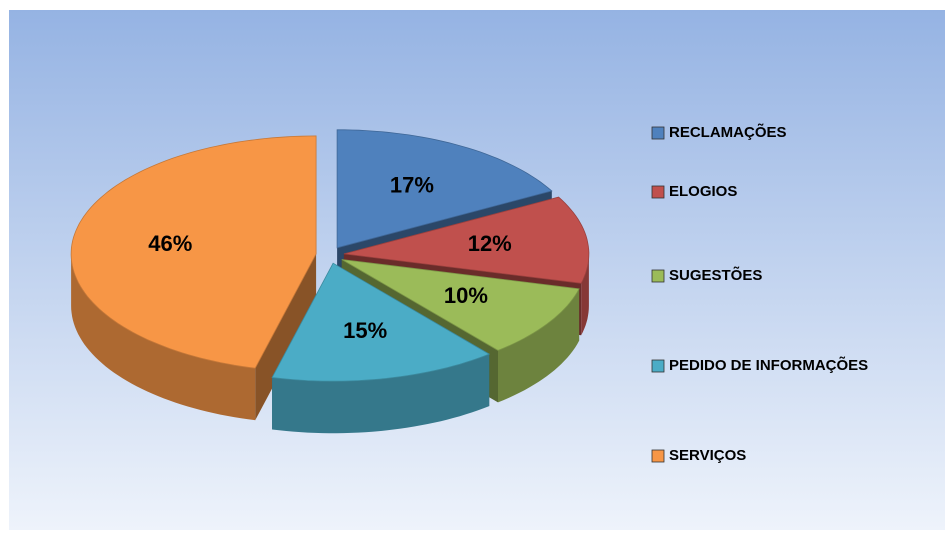 The image size is (945, 546). Describe the element at coordinates (490, 243) in the screenshot. I see `data-label: 12%` at that location.